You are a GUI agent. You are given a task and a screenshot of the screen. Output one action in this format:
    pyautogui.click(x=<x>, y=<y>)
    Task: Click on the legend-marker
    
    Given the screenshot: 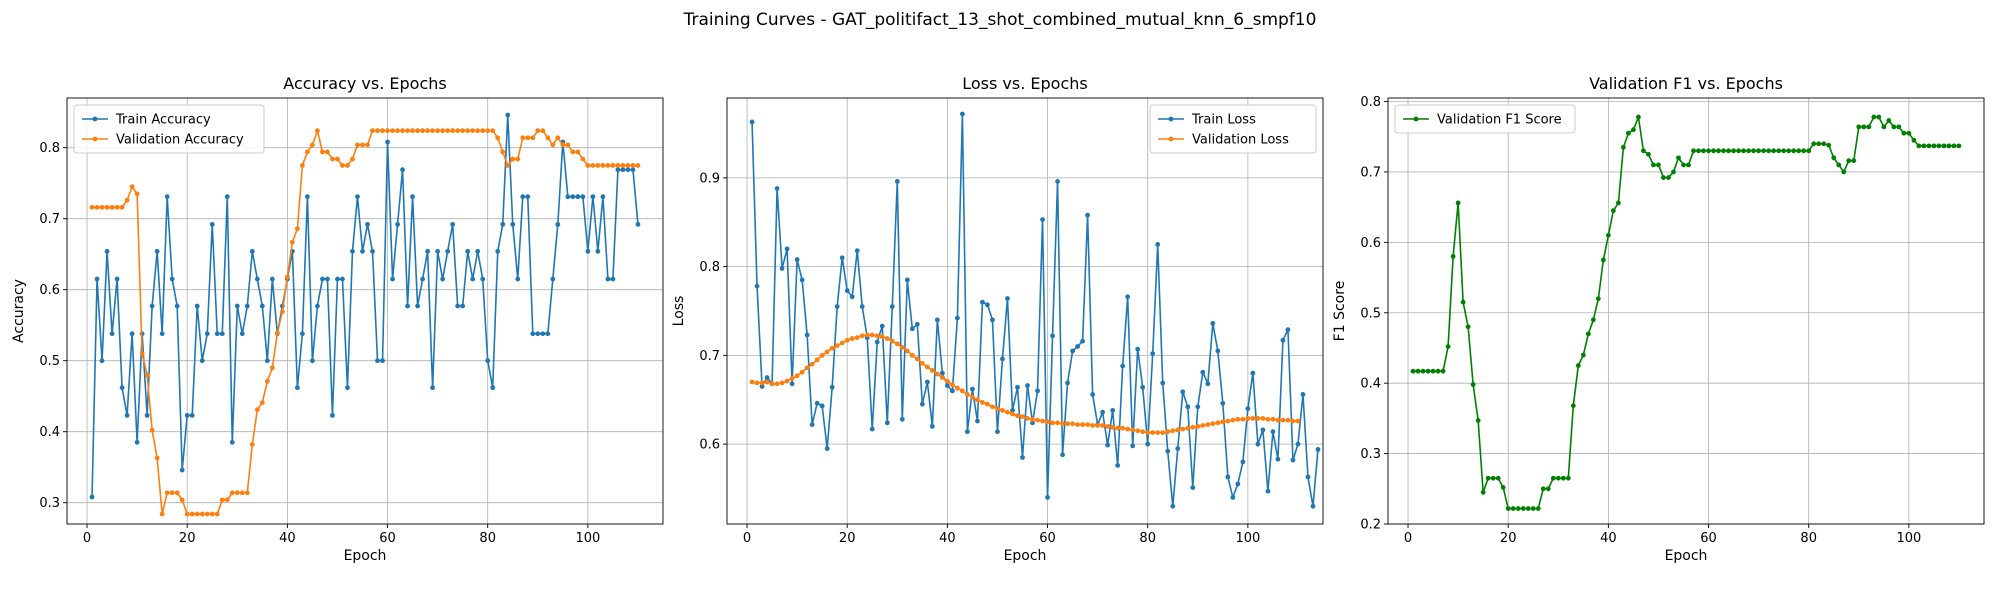 What is the action you would take?
    pyautogui.click(x=95, y=139)
    